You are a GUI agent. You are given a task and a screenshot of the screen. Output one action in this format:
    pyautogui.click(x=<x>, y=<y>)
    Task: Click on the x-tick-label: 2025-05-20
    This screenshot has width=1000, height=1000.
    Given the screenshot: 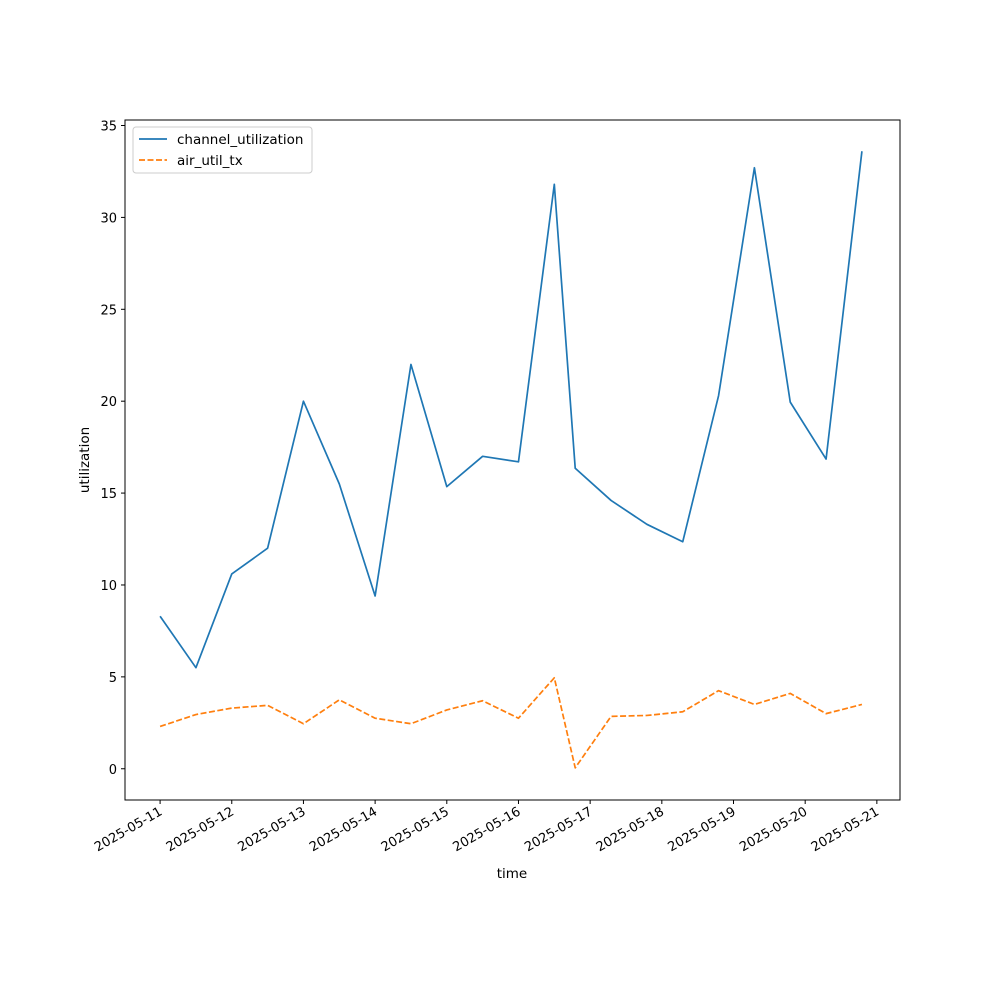 What is the action you would take?
    pyautogui.click(x=773, y=829)
    